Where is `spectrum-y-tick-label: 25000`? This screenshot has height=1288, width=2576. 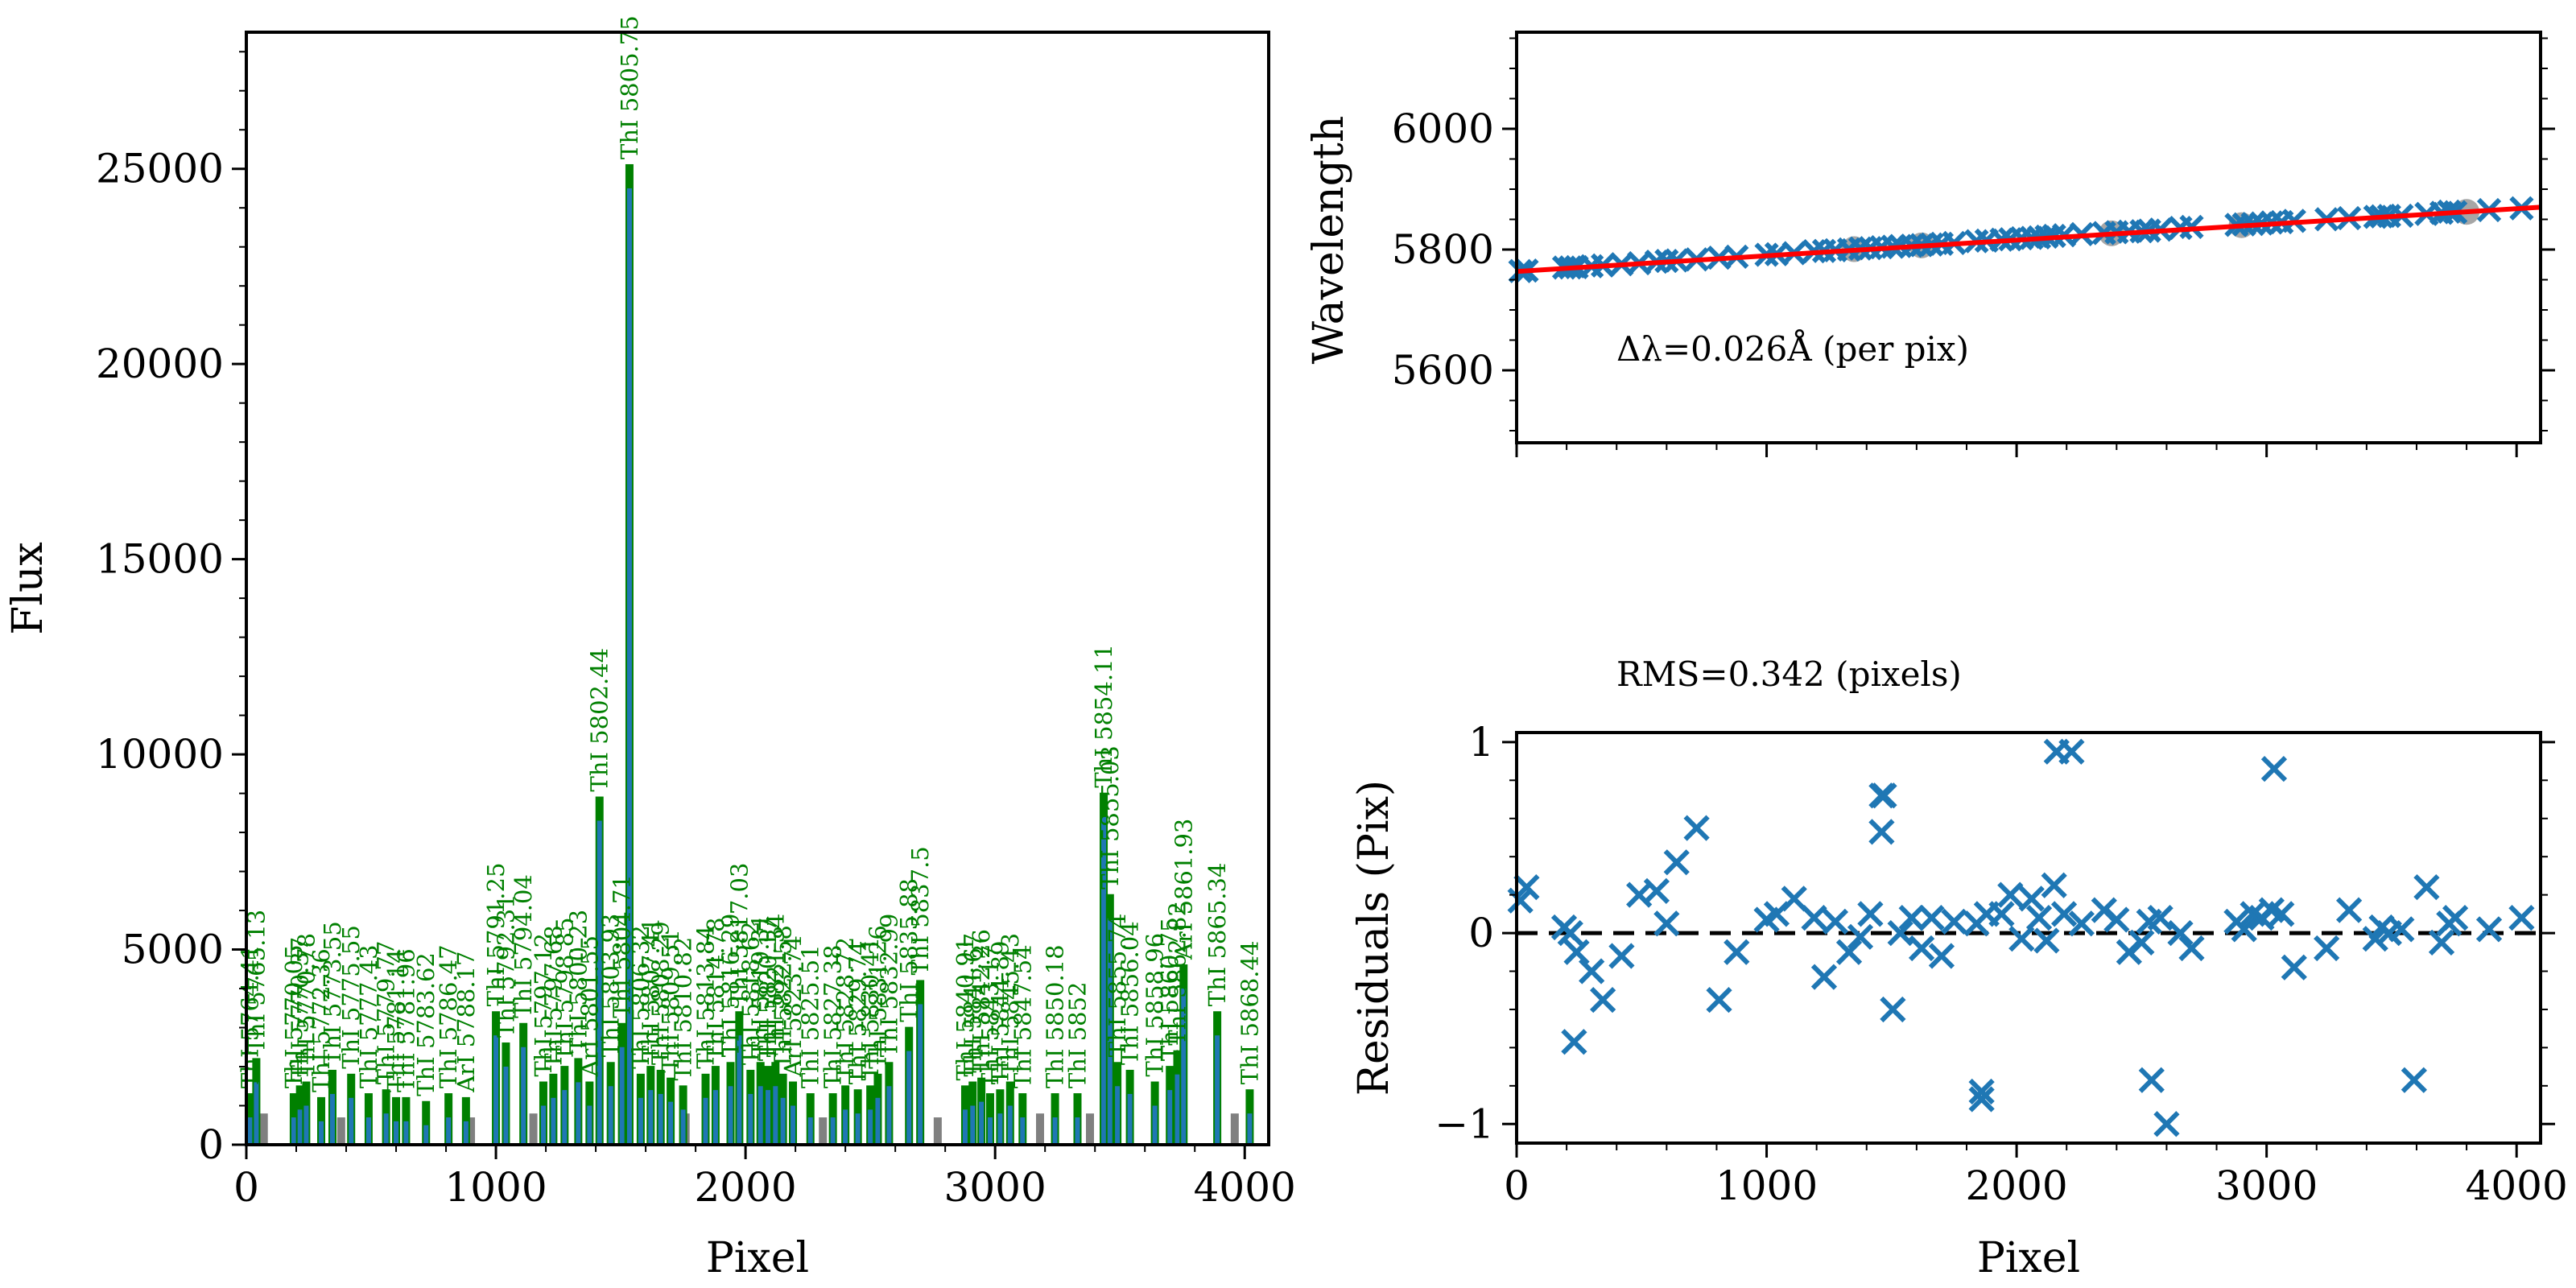 spectrum-y-tick-label: 25000 is located at coordinates (160, 169).